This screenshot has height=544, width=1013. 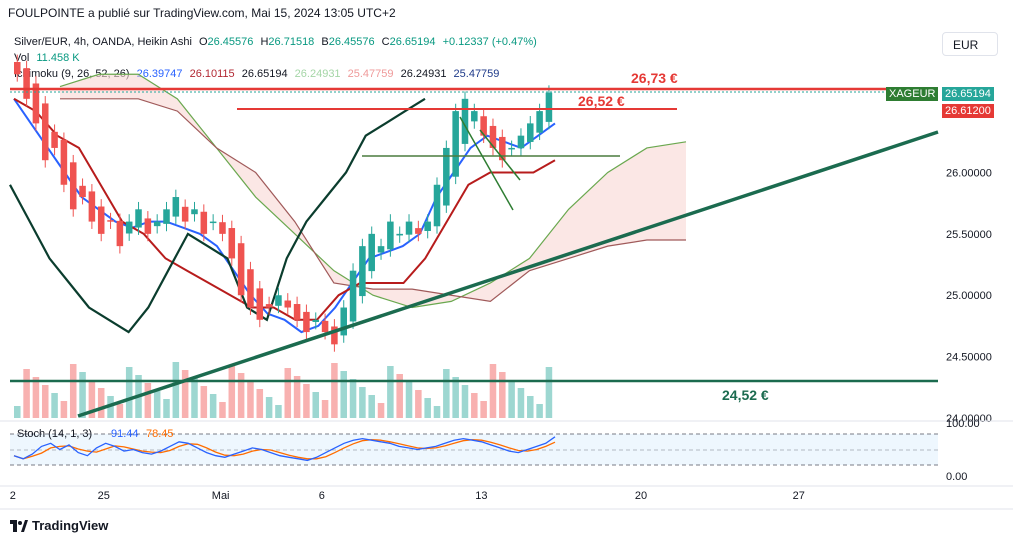 What do you see at coordinates (969, 419) in the screenshot?
I see `y-tick-label: 24.00000` at bounding box center [969, 419].